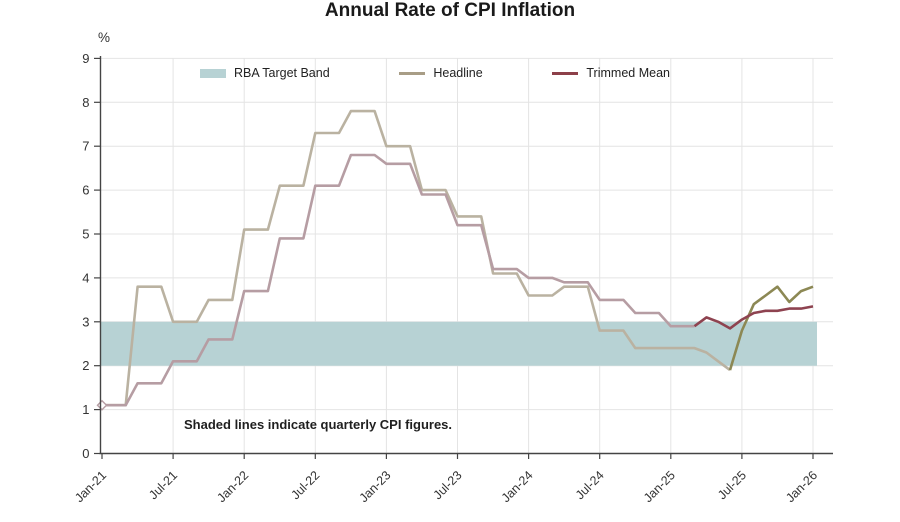 The height and width of the screenshot is (522, 900). I want to click on legend-item-rba-target-band: RBA Target Band, so click(265, 73).